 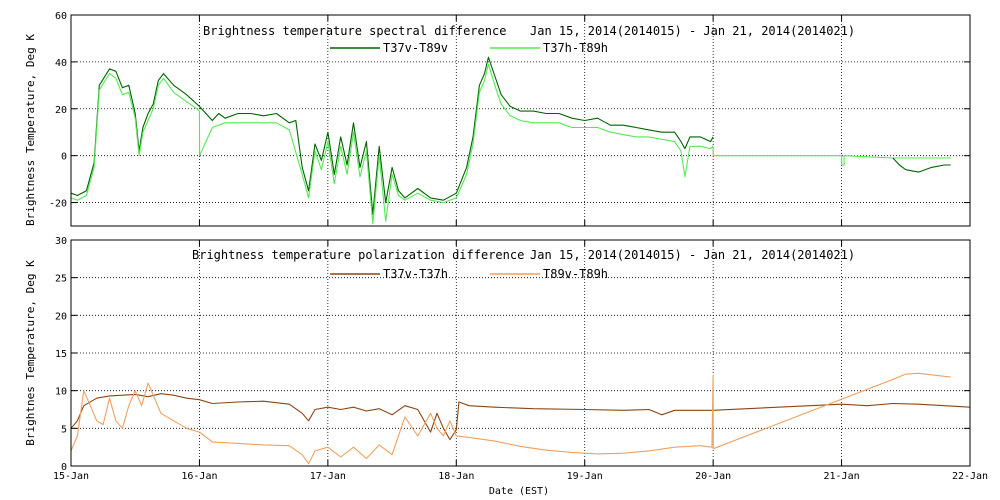 I want to click on x-tick-label: 20-Jan, so click(x=713, y=476).